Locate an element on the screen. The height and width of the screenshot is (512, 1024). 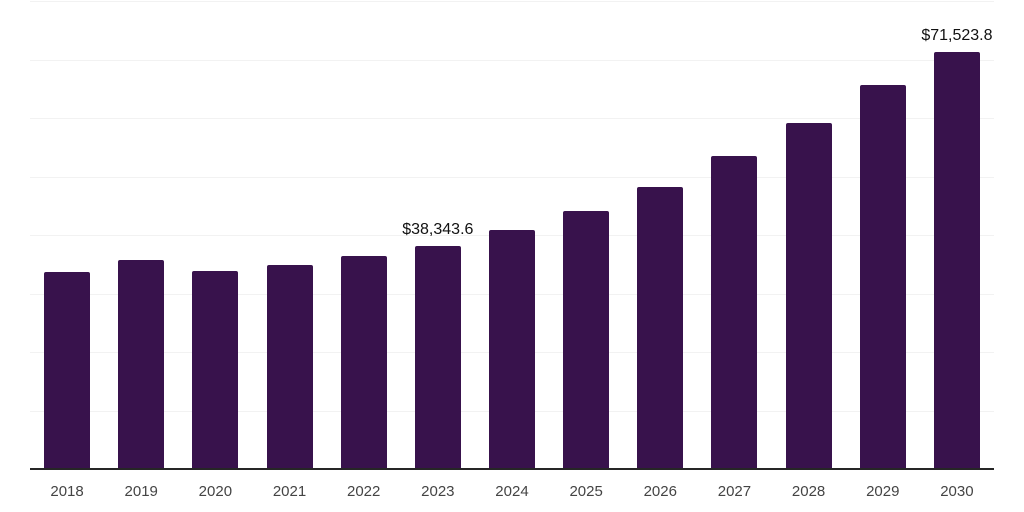
x-tick-label-2022: 2022 is located at coordinates (363, 491).